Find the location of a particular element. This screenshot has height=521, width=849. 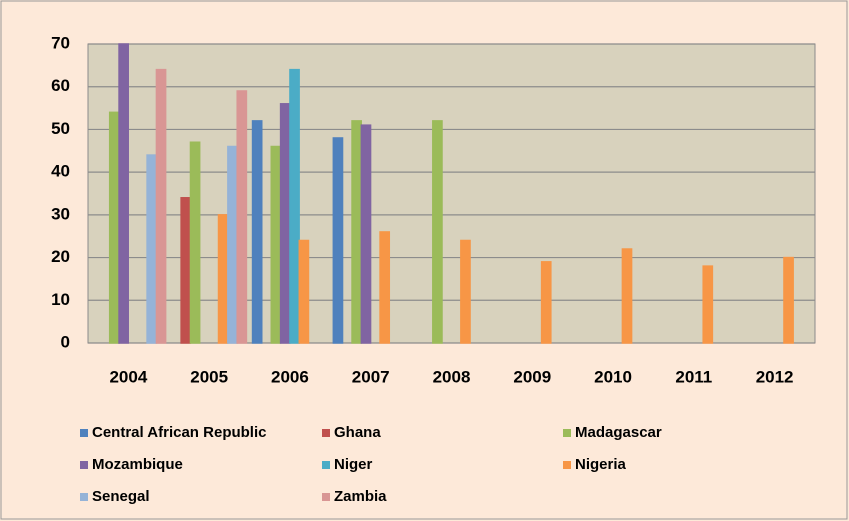

y-tick-label: 30 is located at coordinates (60, 213).